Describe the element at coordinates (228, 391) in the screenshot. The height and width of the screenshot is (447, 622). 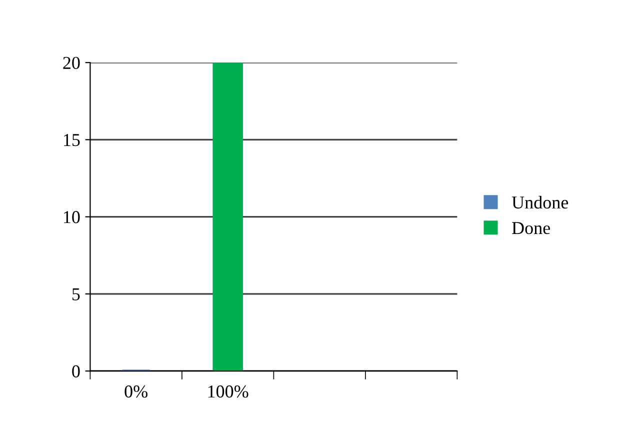
I see `x-tick-label: 100%` at that location.